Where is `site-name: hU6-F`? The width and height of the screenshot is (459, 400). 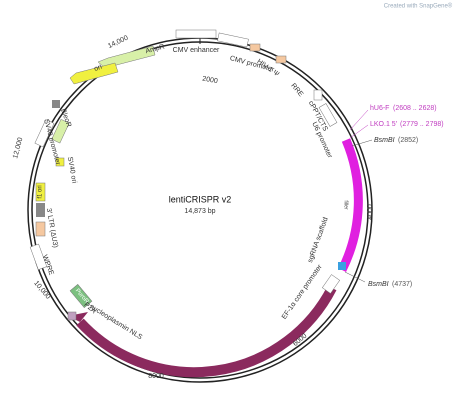 site-name: hU6-F is located at coordinates (379, 108).